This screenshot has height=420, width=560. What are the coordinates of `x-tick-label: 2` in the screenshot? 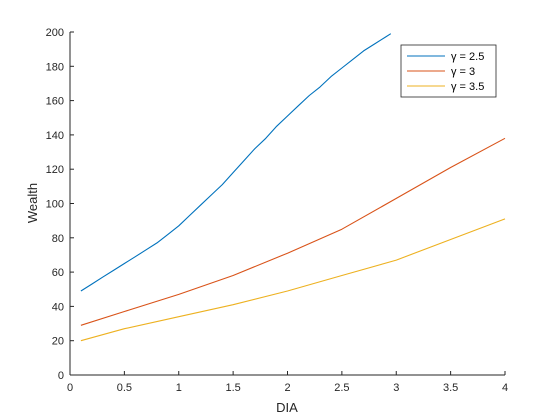 It's located at (287, 388).